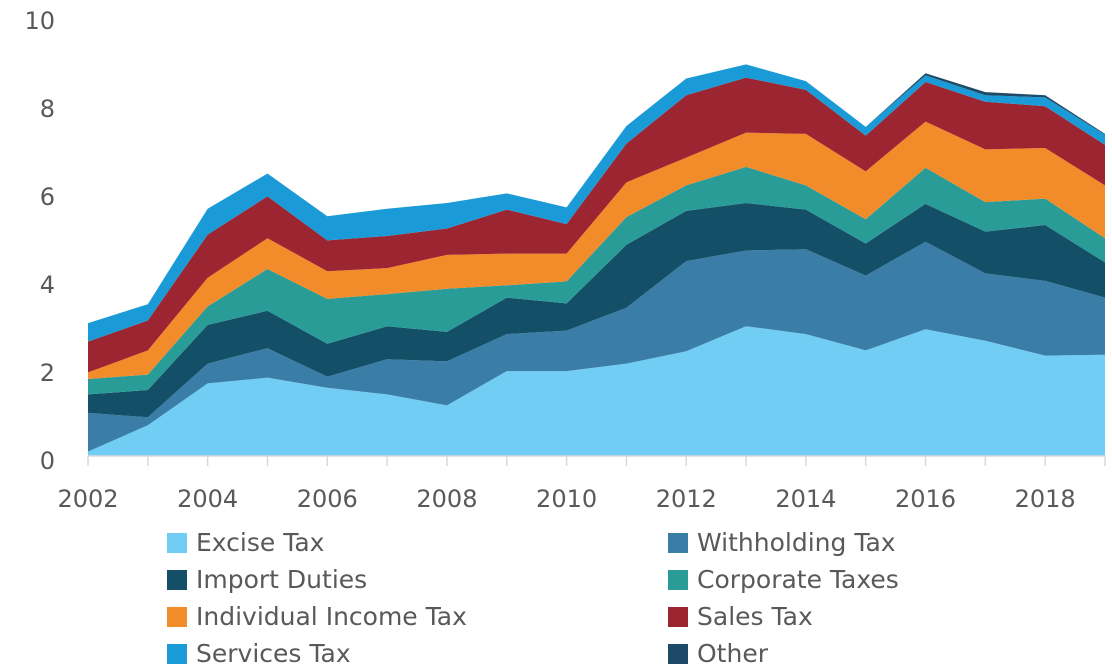 Image resolution: width=1112 pixels, height=671 pixels. I want to click on x-tick-label: 2014, so click(805, 499).